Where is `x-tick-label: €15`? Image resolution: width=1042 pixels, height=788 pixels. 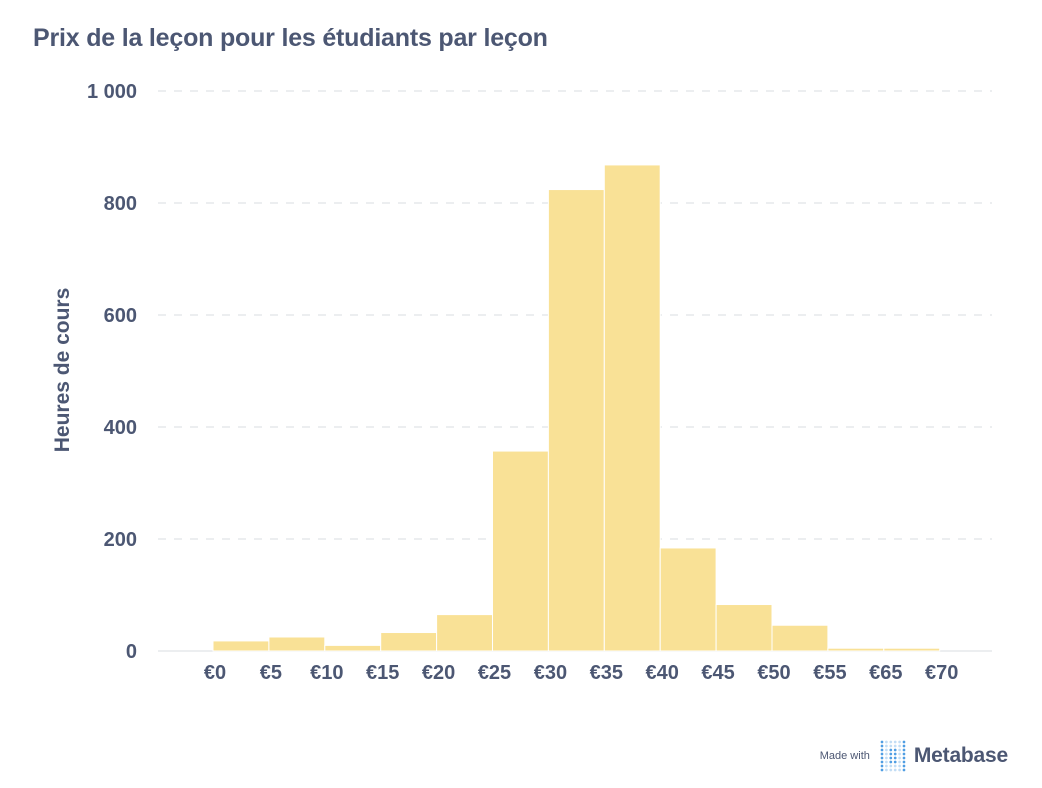 x-tick-label: €15 is located at coordinates (382, 673).